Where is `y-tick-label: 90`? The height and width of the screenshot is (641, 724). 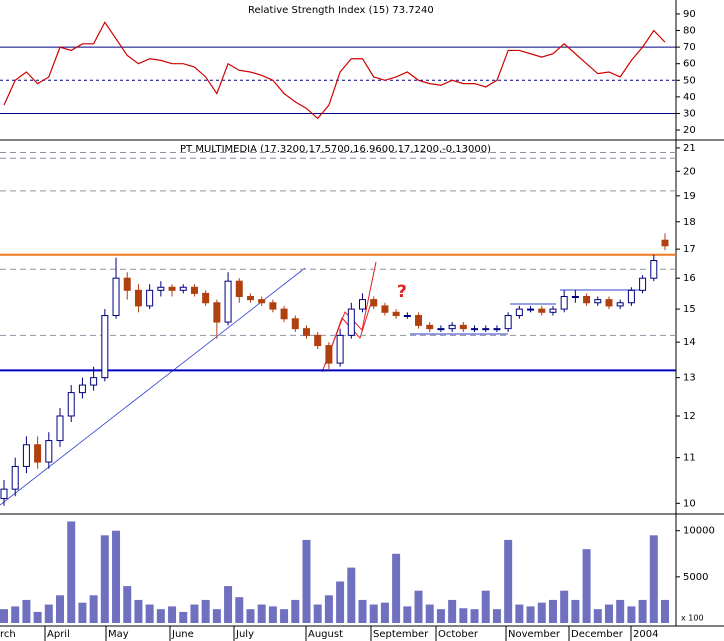 y-tick-label: 90 is located at coordinates (689, 14).